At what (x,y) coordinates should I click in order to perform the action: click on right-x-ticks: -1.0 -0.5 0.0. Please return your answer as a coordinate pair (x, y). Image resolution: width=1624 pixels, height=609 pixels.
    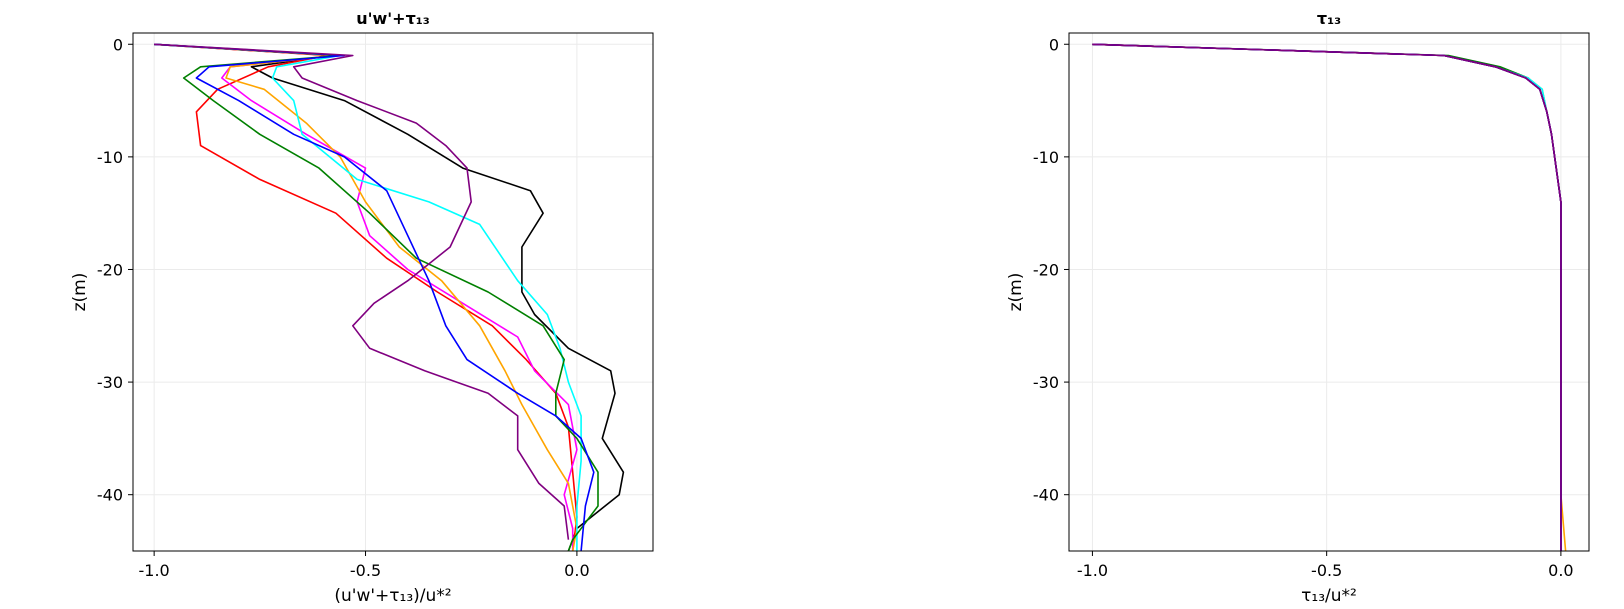
    Looking at the image, I should click on (1325, 565).